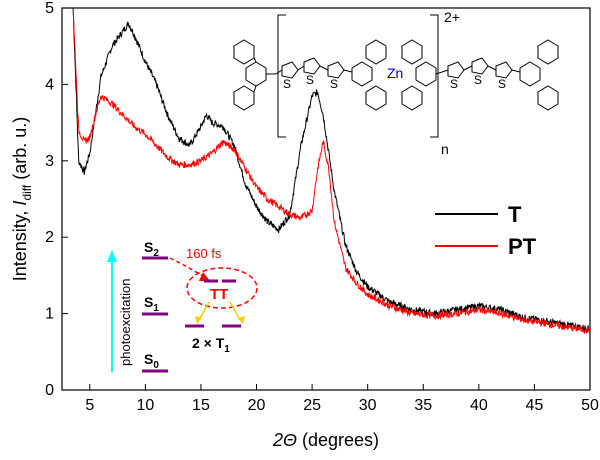 The image size is (600, 460). What do you see at coordinates (235, 311) in the screenshot?
I see `split-arrow-right` at bounding box center [235, 311].